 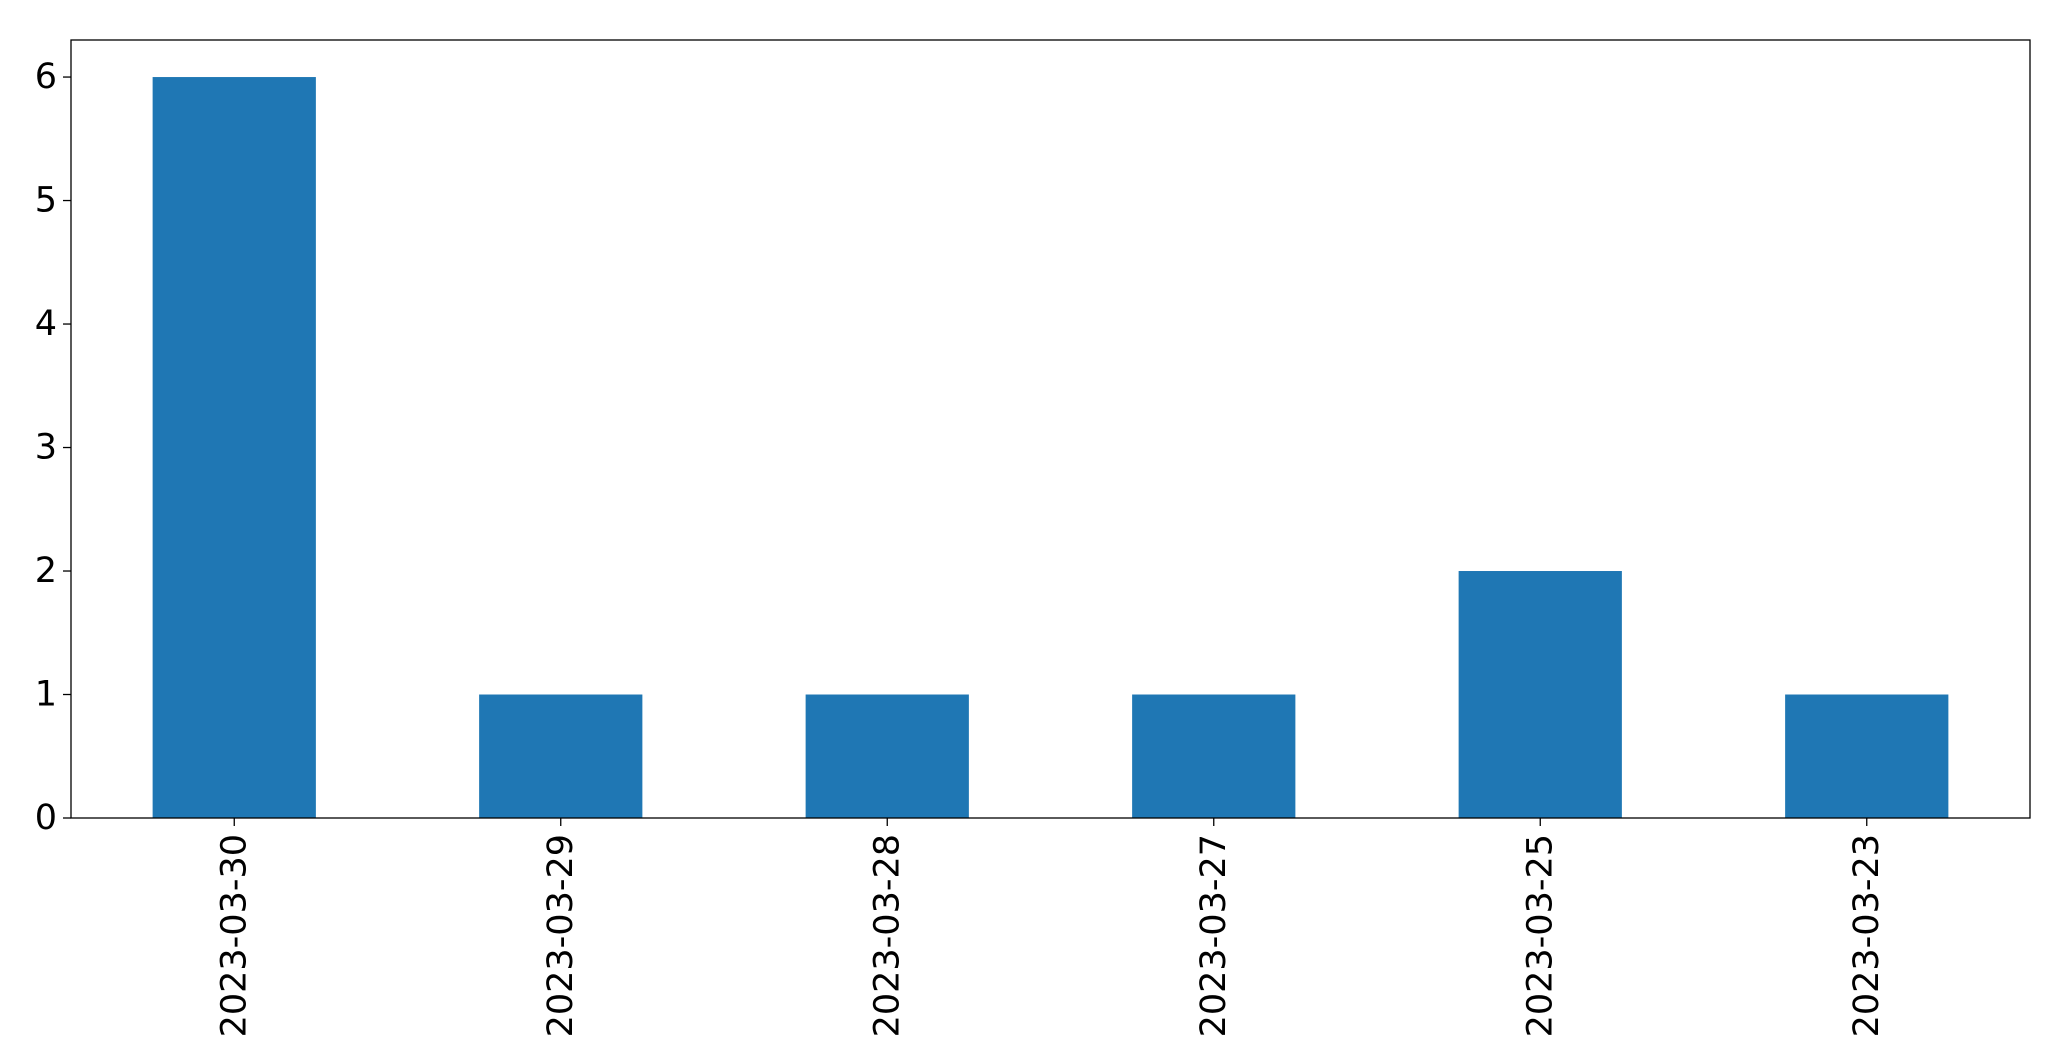 I want to click on y-tick-label: 3, so click(x=46, y=448).